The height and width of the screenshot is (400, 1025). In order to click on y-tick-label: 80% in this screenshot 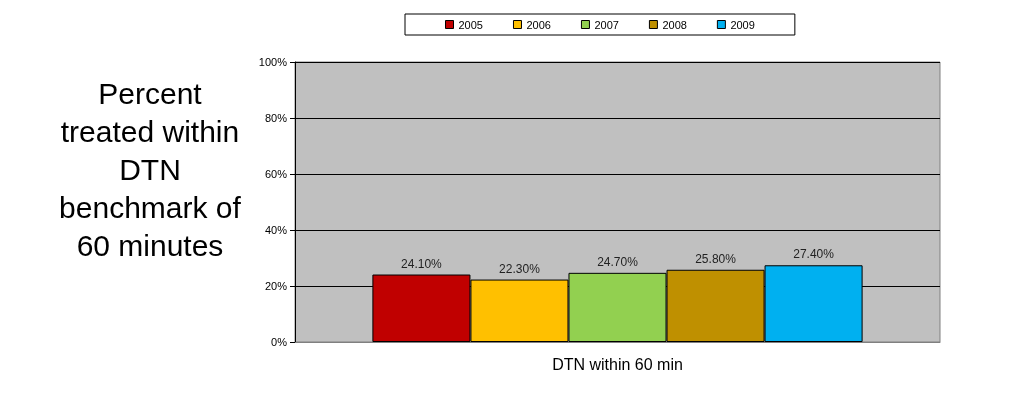, I will do `click(276, 118)`.